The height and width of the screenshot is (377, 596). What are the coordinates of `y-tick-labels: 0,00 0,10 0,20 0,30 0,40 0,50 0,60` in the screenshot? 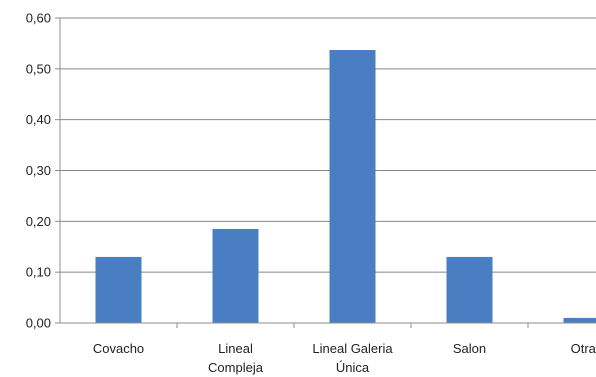 It's located at (38, 171).